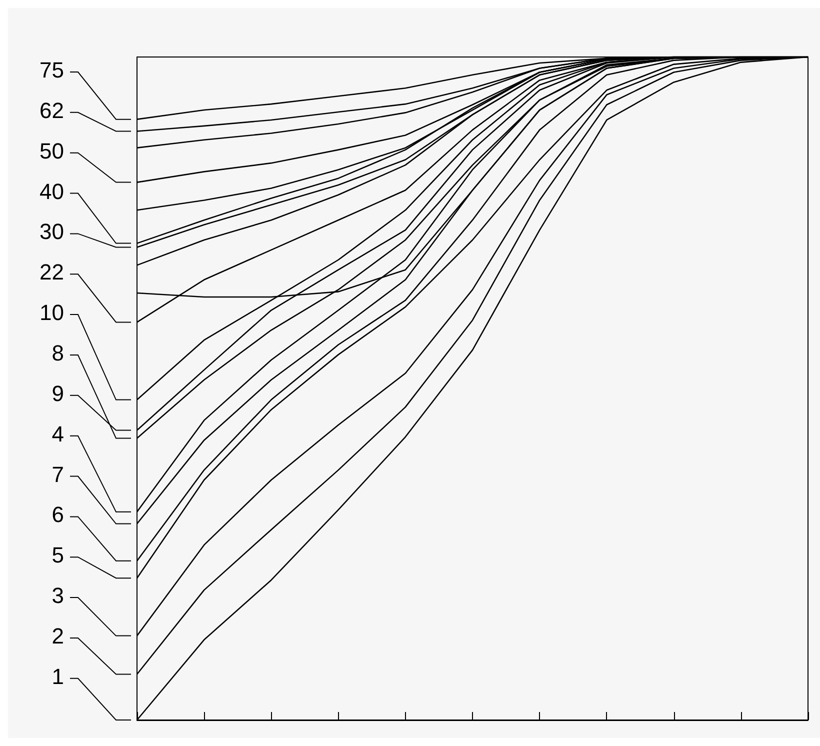 The width and height of the screenshot is (820, 746). What do you see at coordinates (58, 433) in the screenshot?
I see `text: 4` at bounding box center [58, 433].